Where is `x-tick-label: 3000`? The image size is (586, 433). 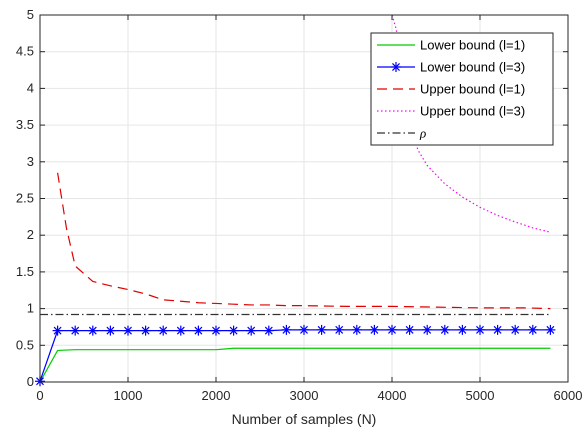 x-tick-label: 3000 is located at coordinates (304, 395).